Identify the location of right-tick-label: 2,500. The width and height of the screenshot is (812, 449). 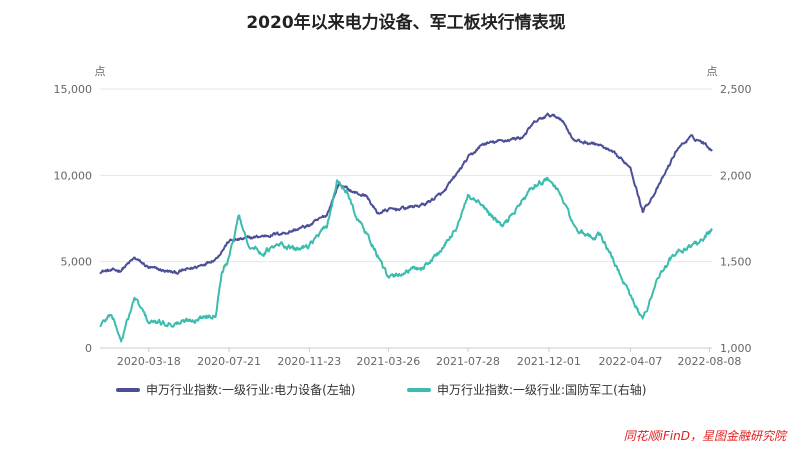
(736, 89).